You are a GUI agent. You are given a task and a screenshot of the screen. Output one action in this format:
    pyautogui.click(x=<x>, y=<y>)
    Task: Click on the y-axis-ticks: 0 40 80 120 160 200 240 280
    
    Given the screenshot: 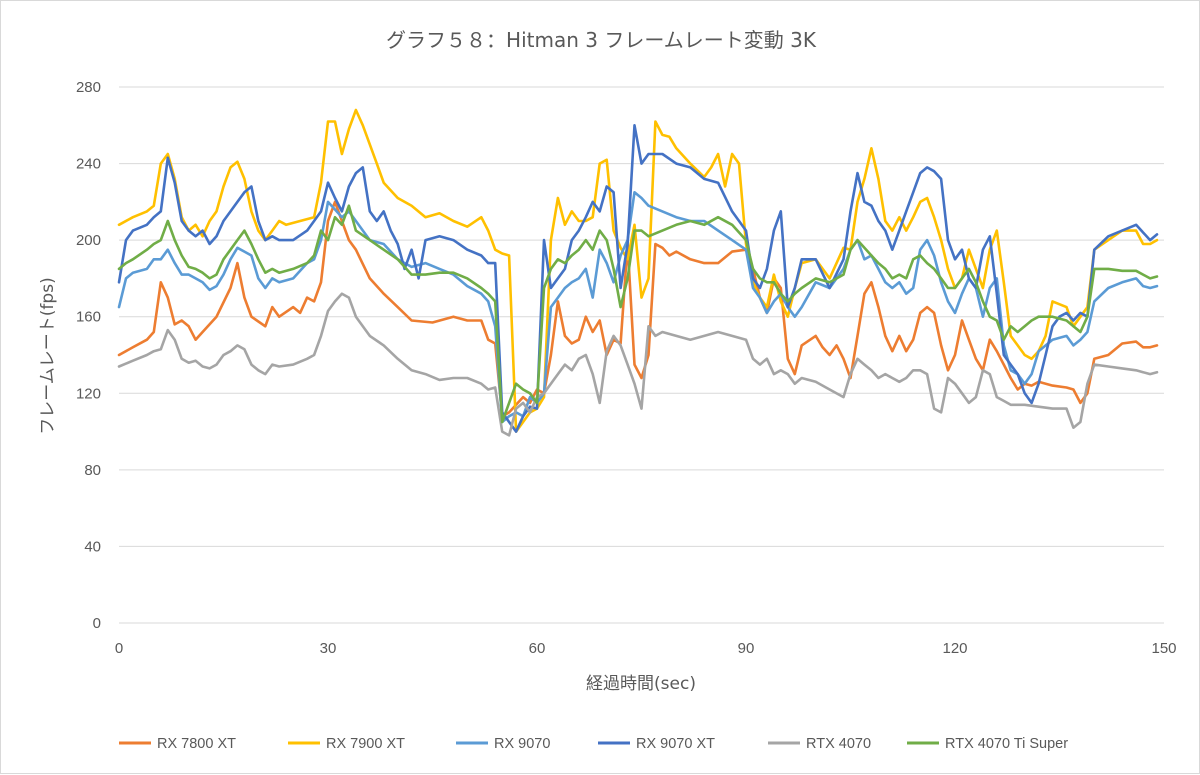 What is the action you would take?
    pyautogui.click(x=88, y=355)
    